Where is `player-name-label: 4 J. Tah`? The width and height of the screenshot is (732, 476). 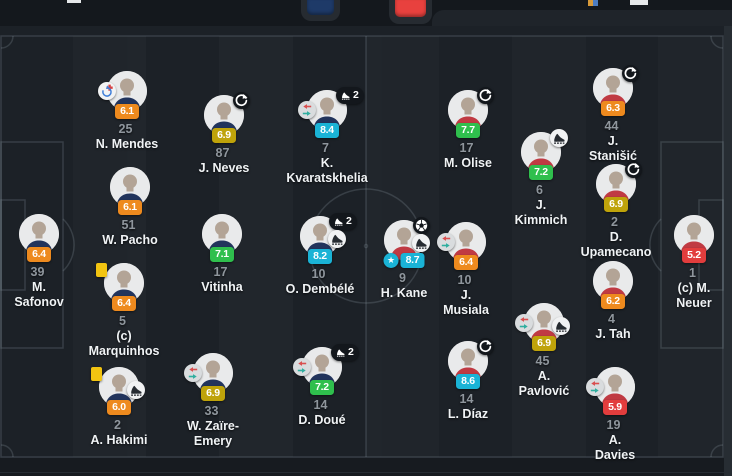
player-name-label: 4 J. Tah is located at coordinates (612, 327).